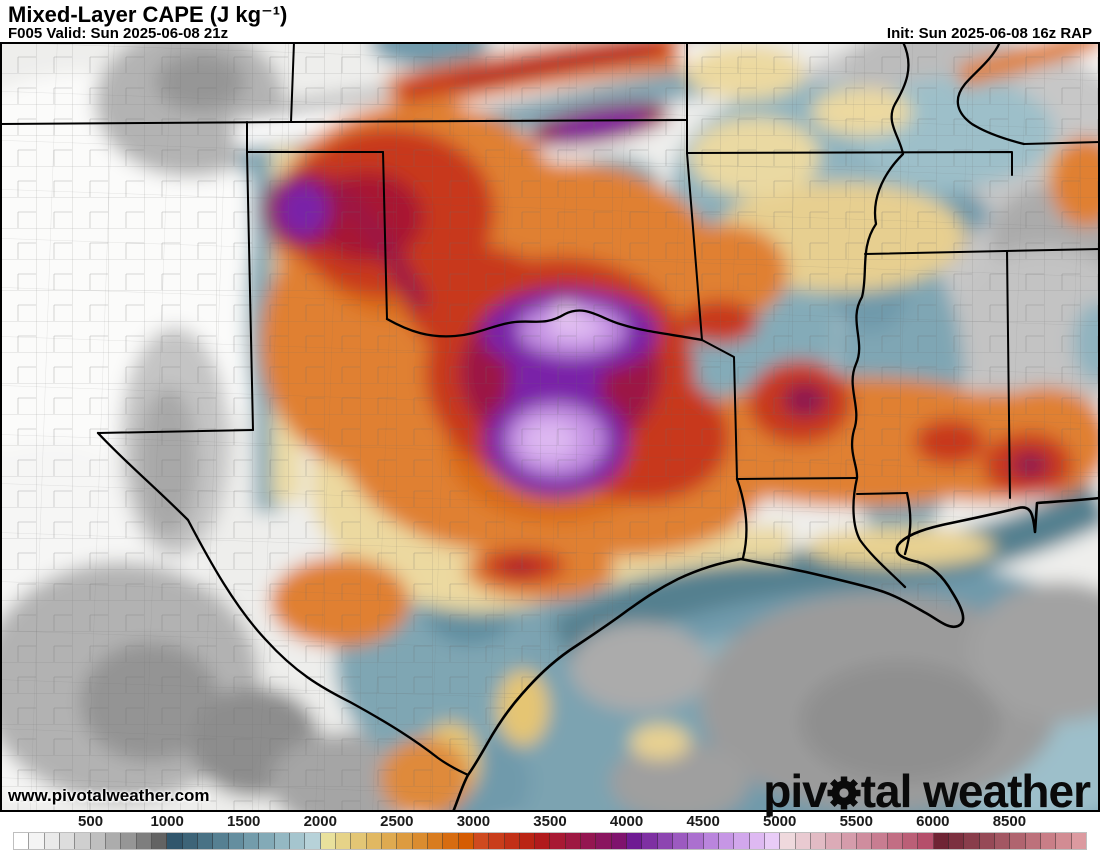 This screenshot has width=1100, height=850. I want to click on colorbar-tick-label: 5500, so click(856, 821).